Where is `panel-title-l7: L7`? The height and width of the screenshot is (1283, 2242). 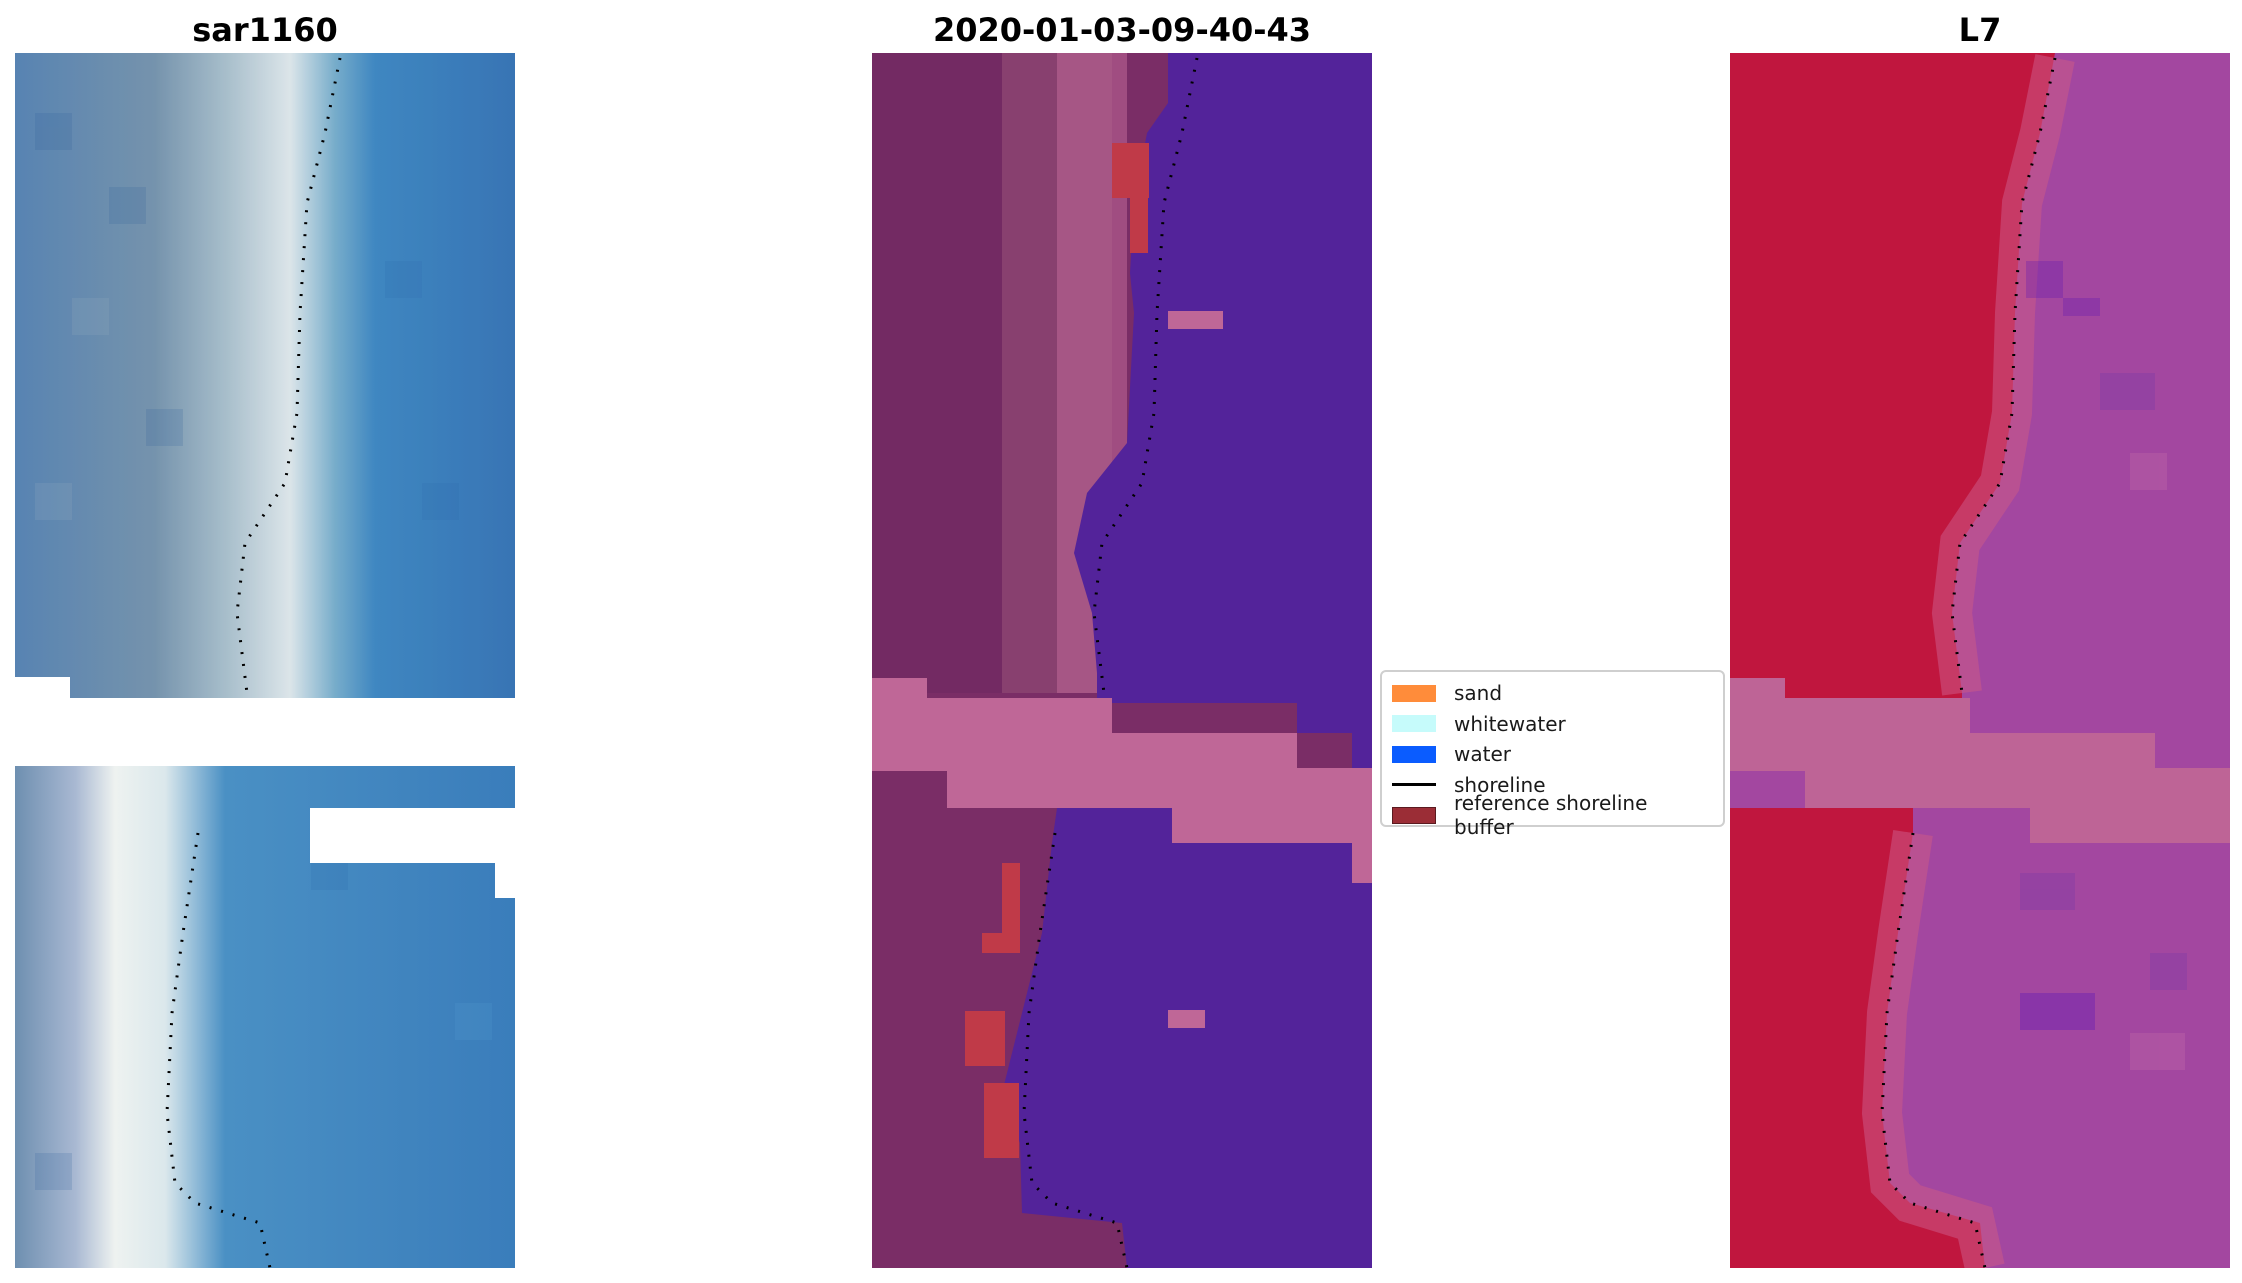 panel-title-l7: L7 is located at coordinates (1980, 30).